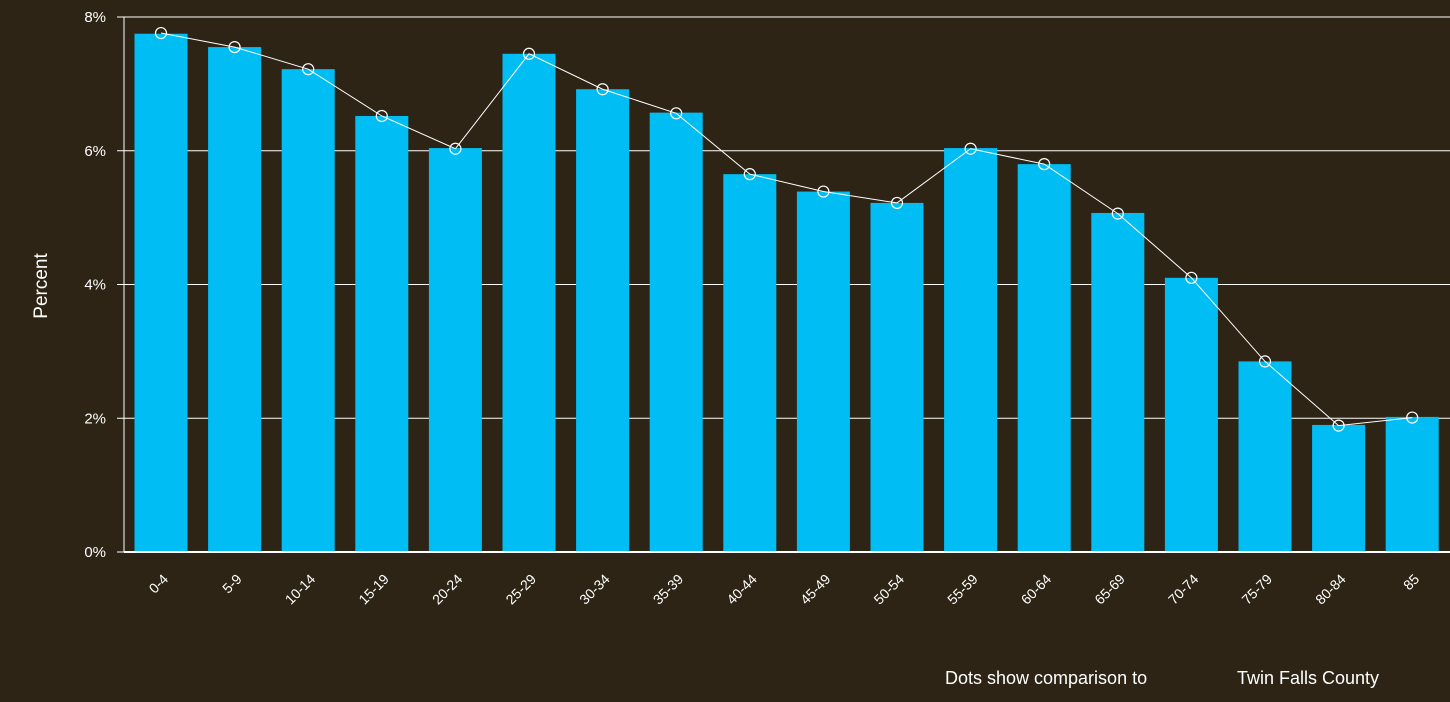  I want to click on y-tick-label: 4%, so click(95, 285).